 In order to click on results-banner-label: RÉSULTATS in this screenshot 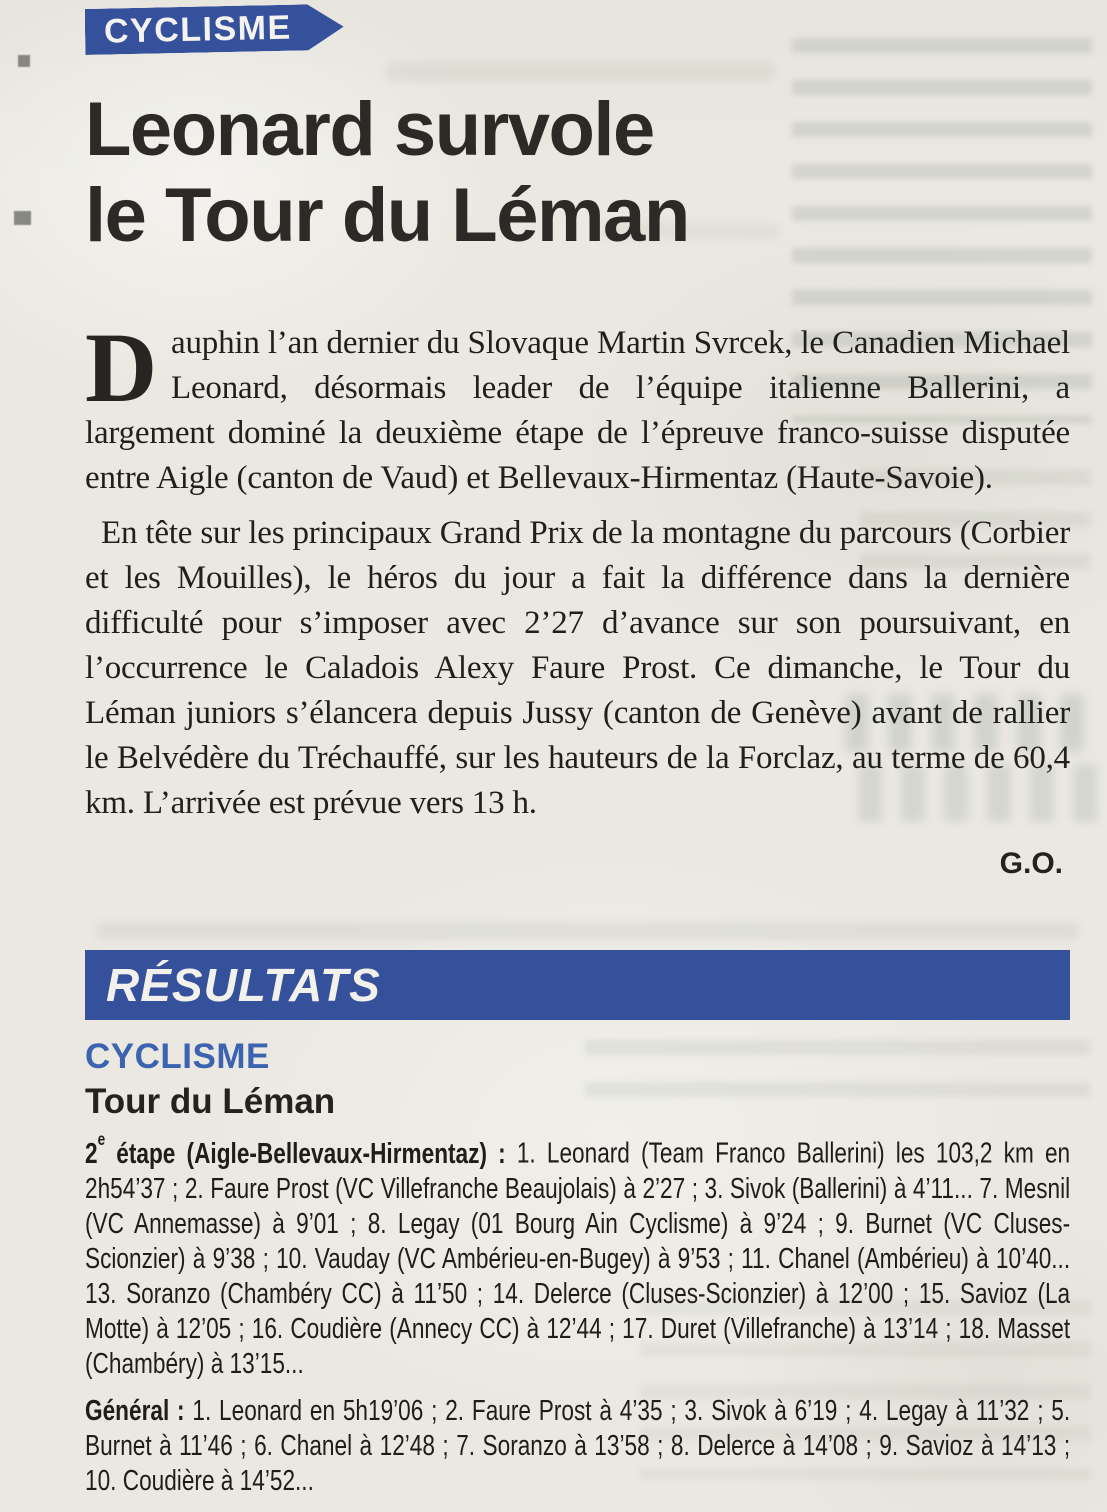, I will do `click(243, 985)`.